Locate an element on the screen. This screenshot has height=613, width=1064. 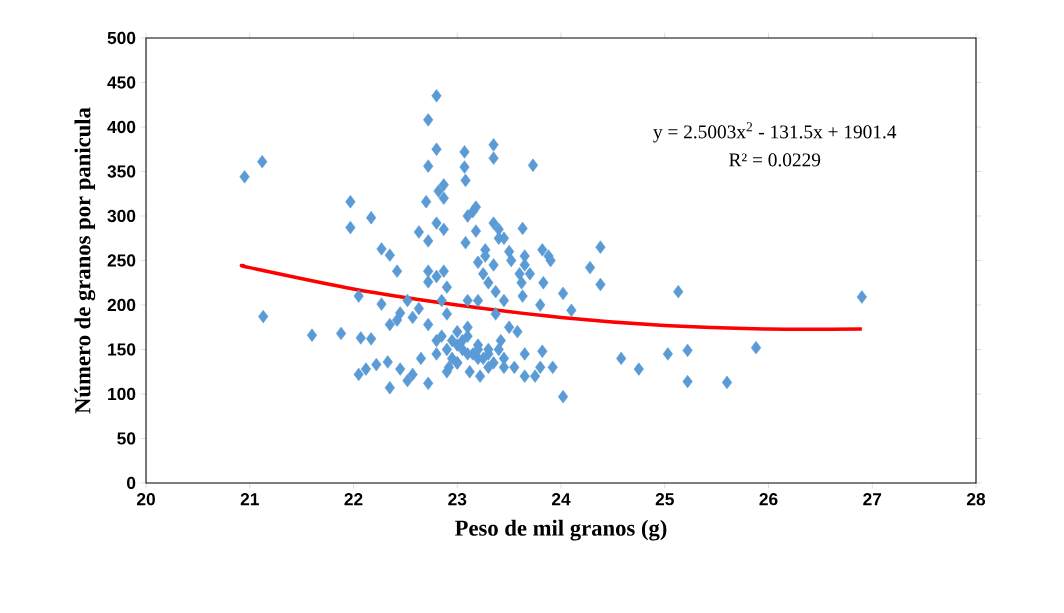
annotation: R² = 0.0229 is located at coordinates (775, 160).